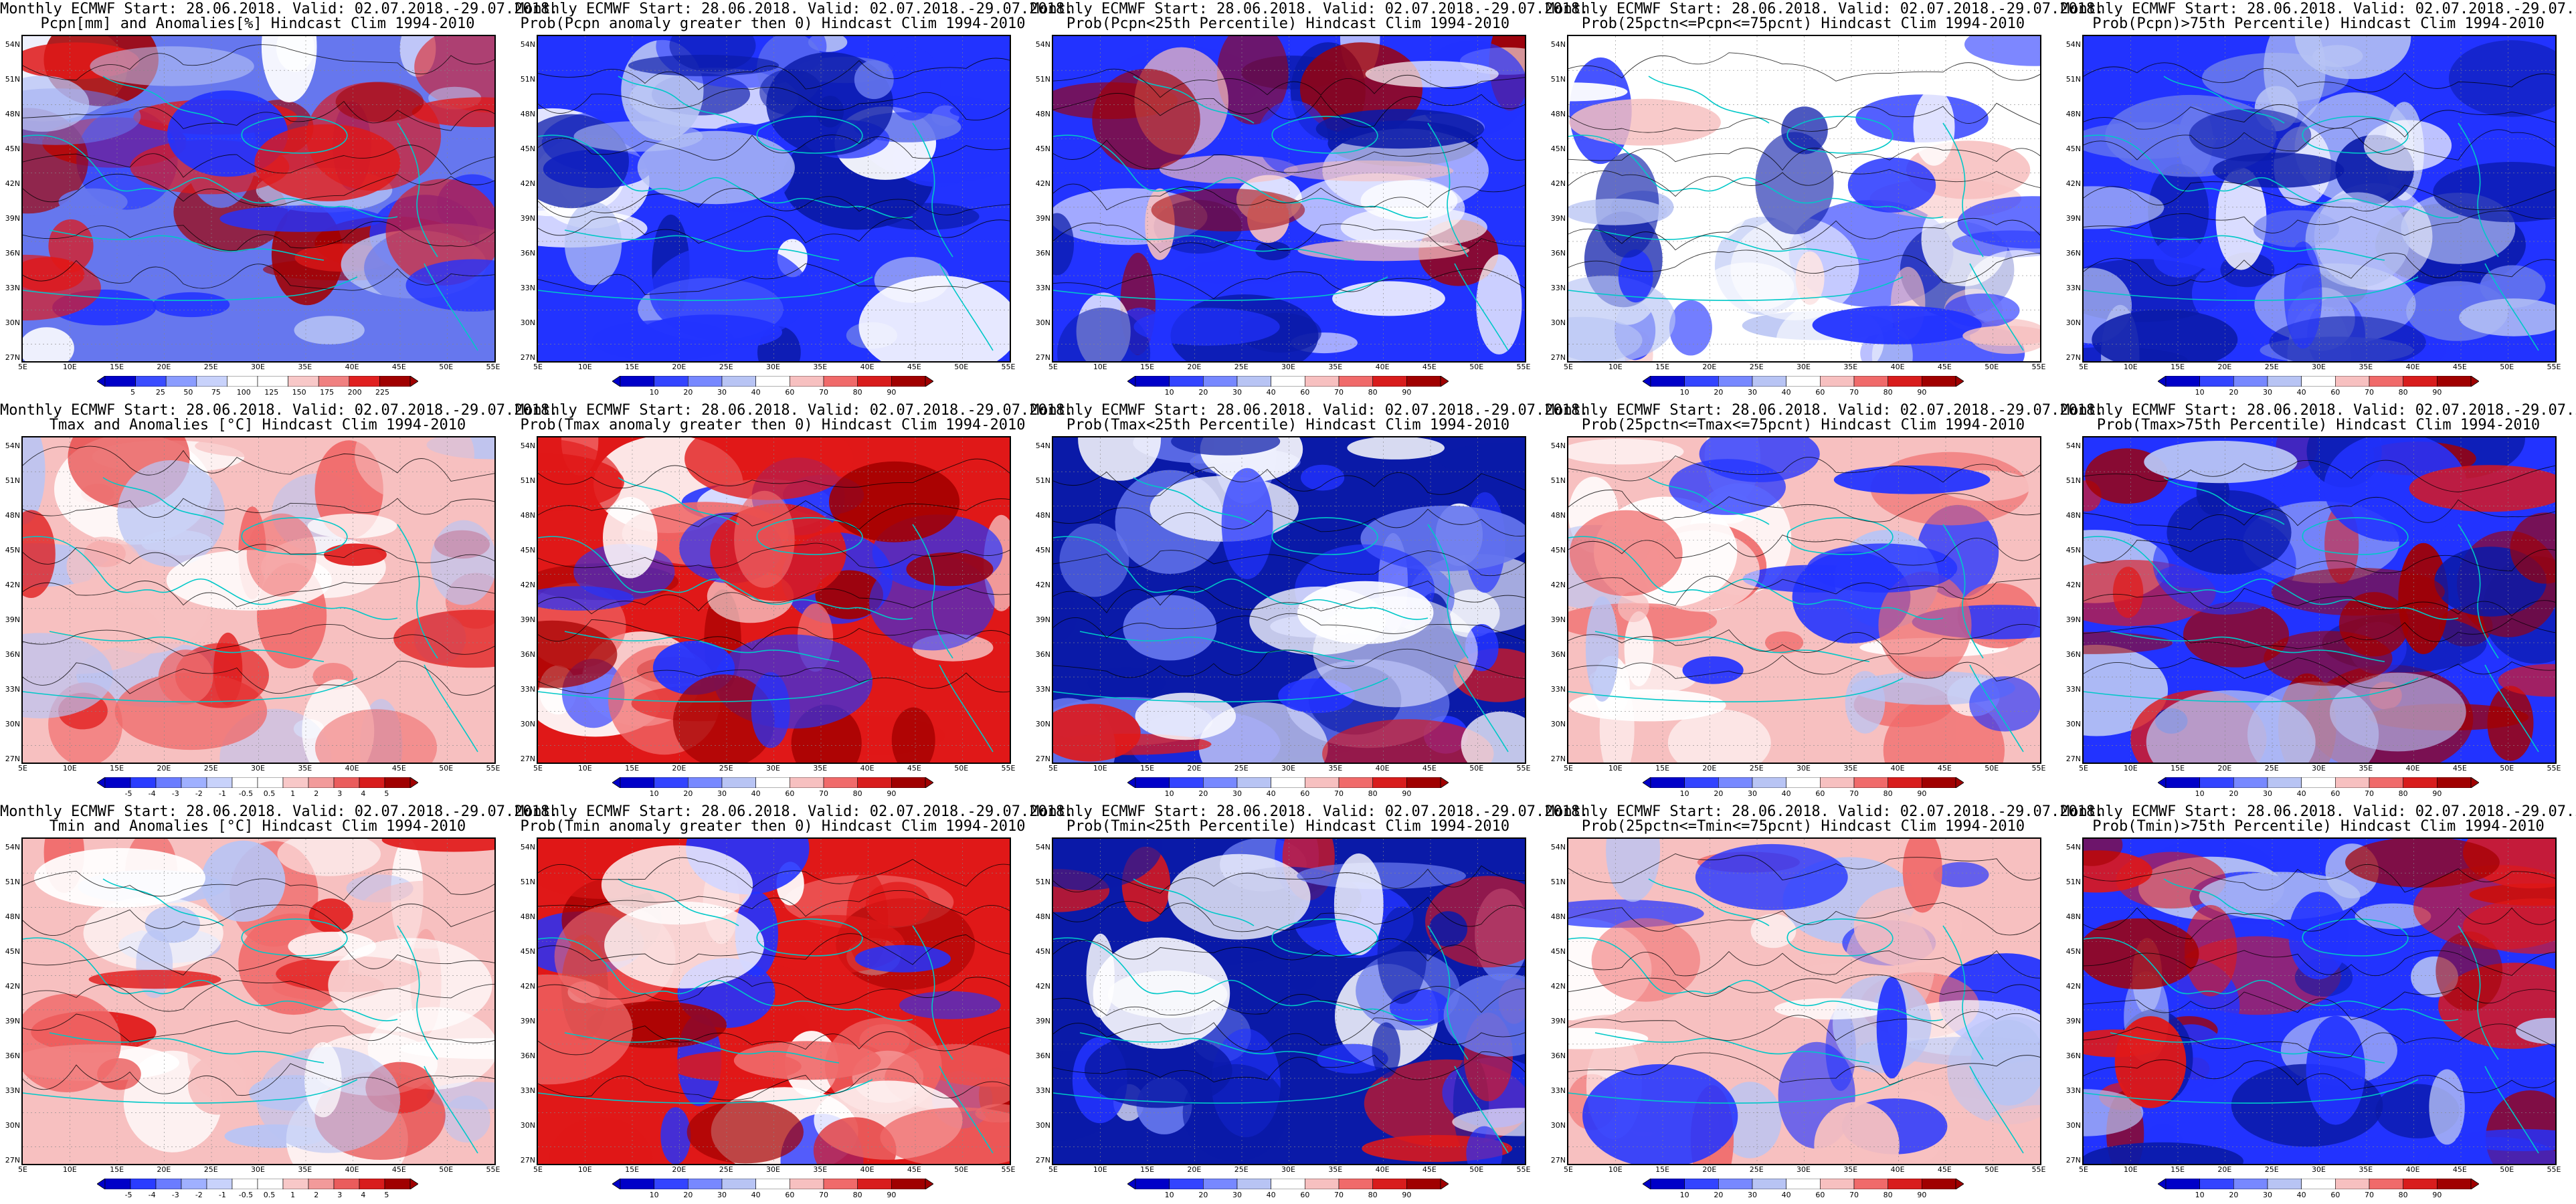 The image size is (2576, 1204). I want to click on latitude-tick-label: 54N, so click(12, 445).